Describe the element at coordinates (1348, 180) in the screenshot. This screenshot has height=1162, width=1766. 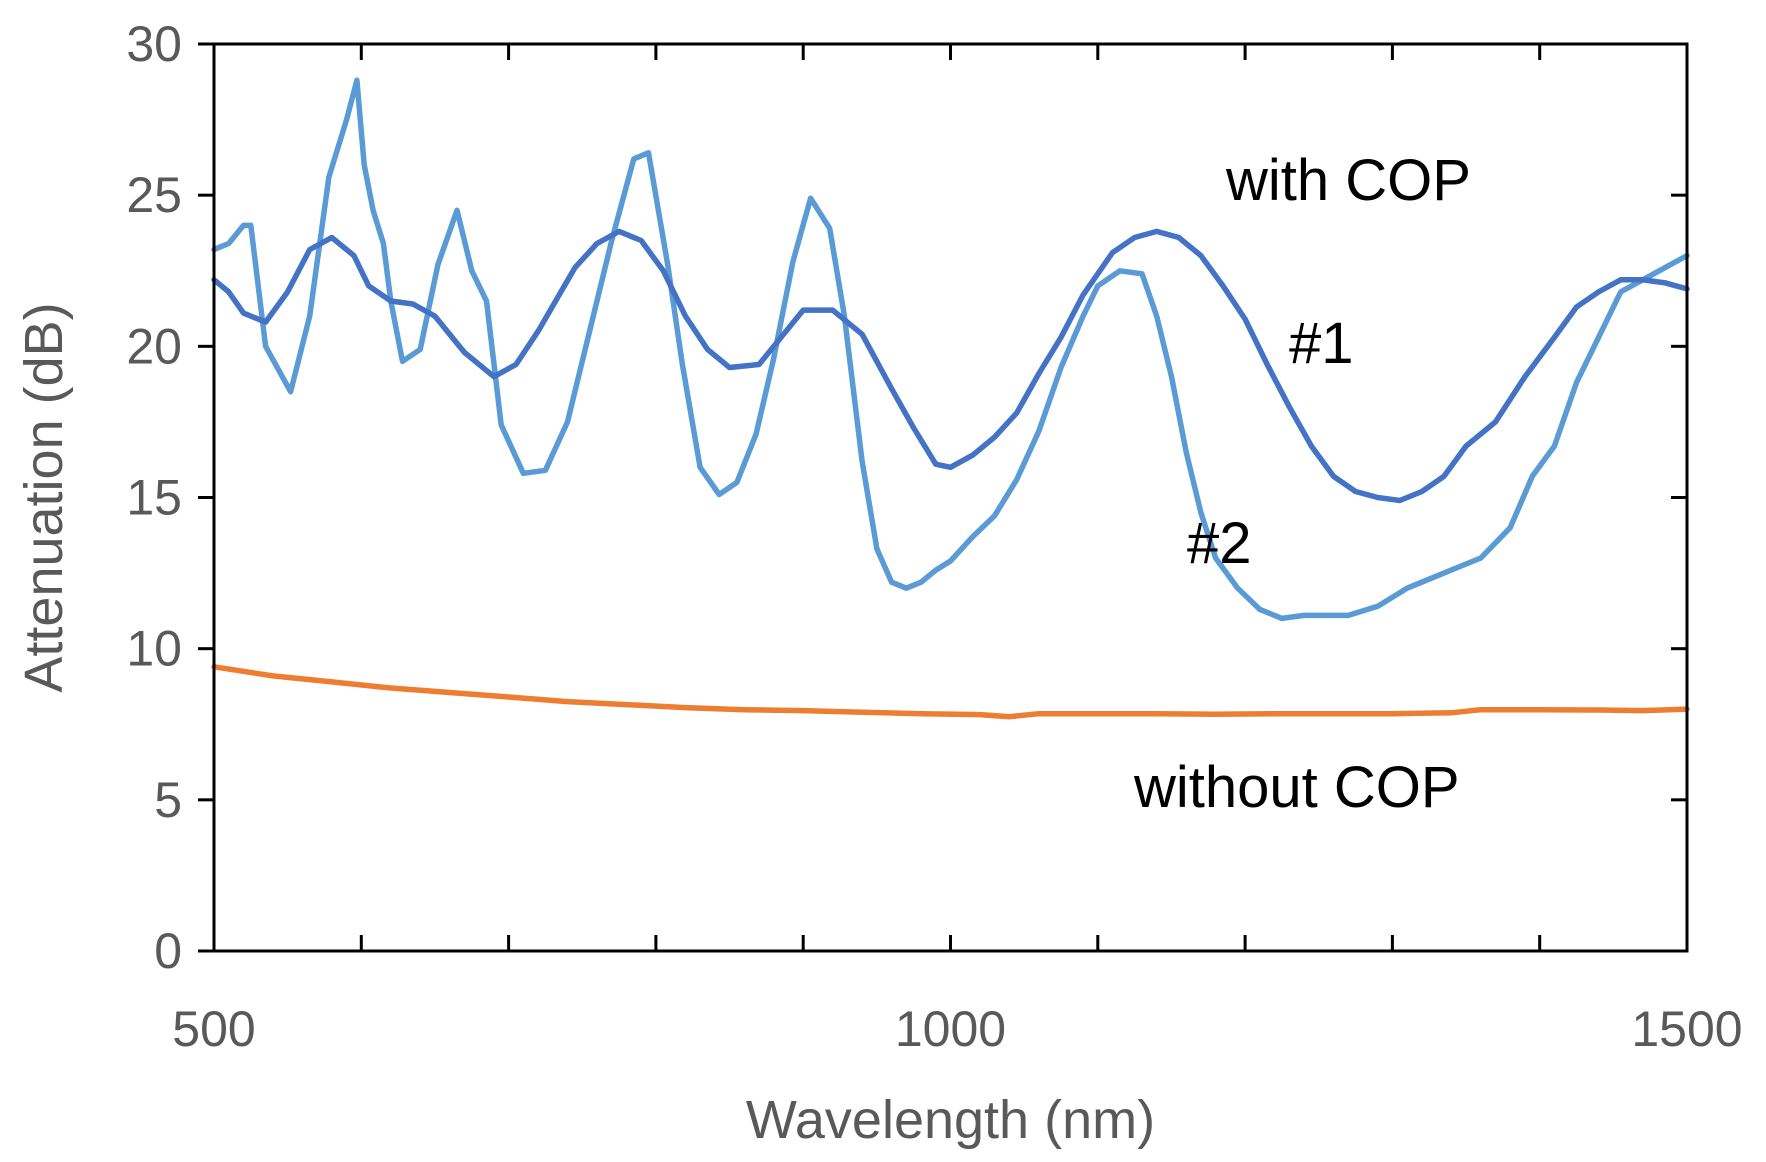
I see `annotation-with-cop: with COP` at that location.